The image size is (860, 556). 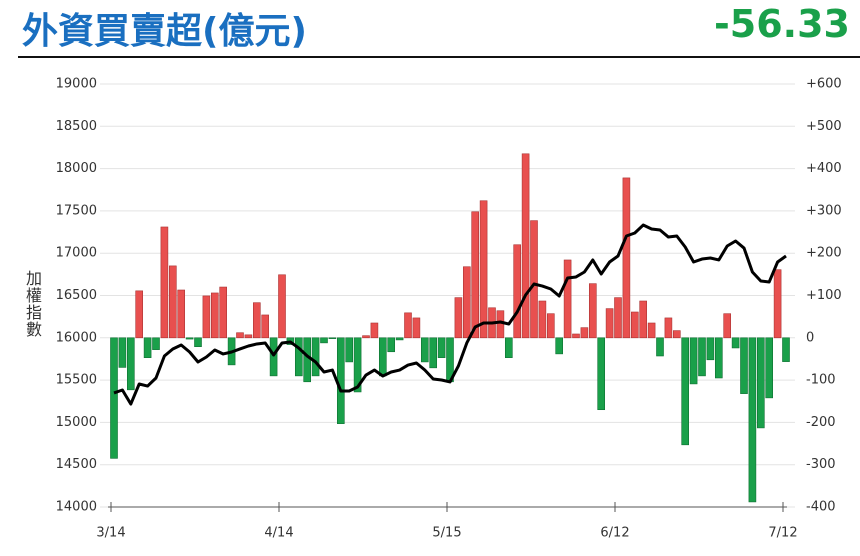 What do you see at coordinates (110, 533) in the screenshot?
I see `x-tick-label: 3/14` at bounding box center [110, 533].